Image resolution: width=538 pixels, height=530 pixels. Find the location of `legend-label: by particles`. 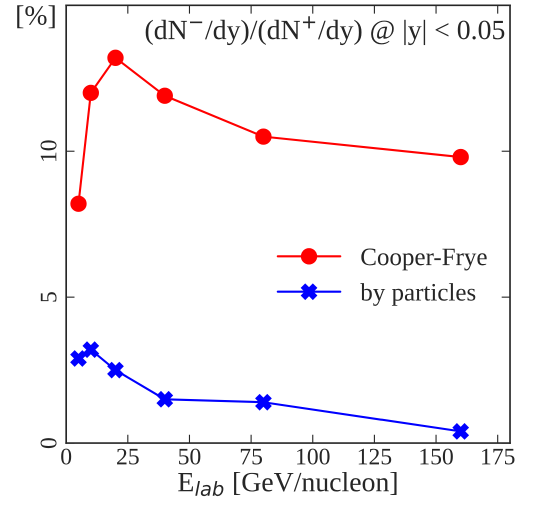

legend-label: by particles is located at coordinates (418, 294).